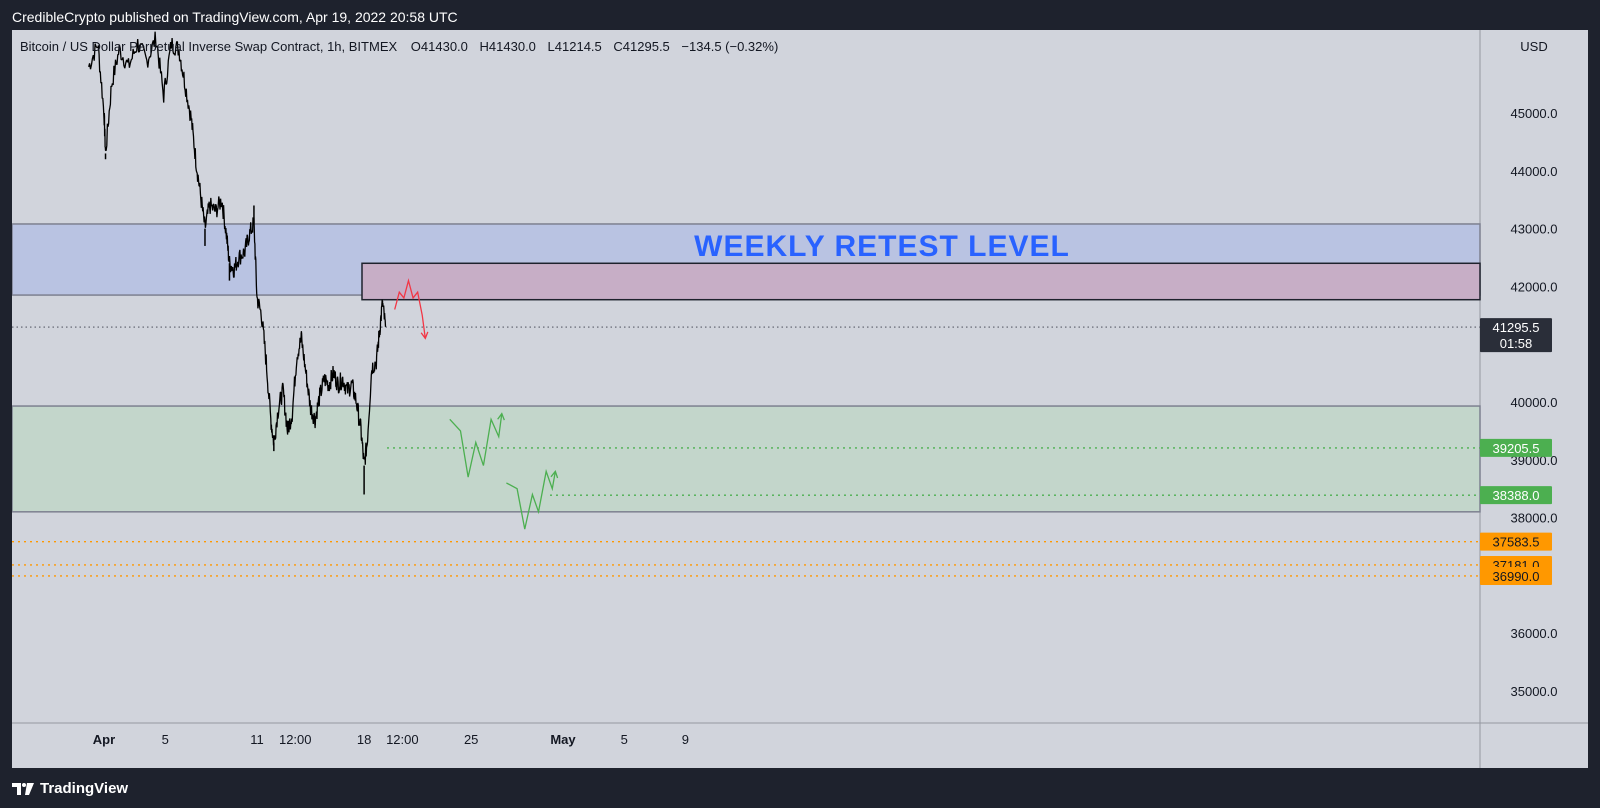 This screenshot has height=808, width=1600. What do you see at coordinates (439, 46) in the screenshot?
I see `ohlc-open: O41430.0` at bounding box center [439, 46].